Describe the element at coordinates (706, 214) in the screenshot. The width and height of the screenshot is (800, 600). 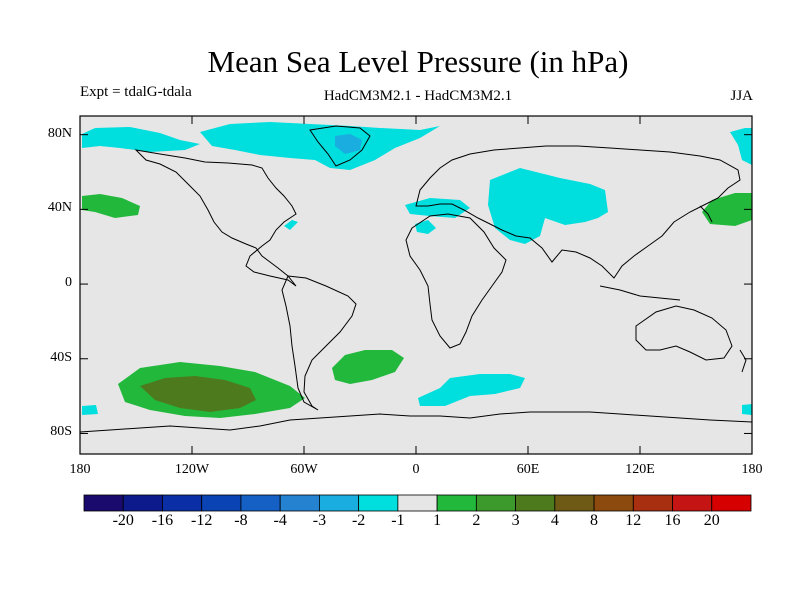
I see `japan-coast` at that location.